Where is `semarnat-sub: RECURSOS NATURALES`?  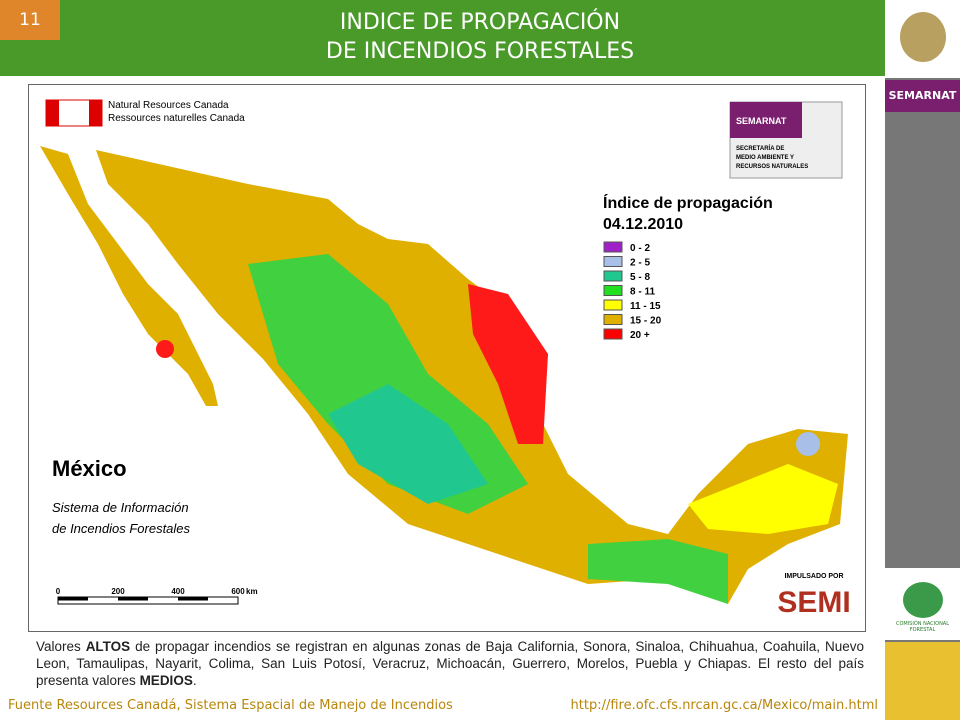 semarnat-sub: RECURSOS NATURALES is located at coordinates (772, 167).